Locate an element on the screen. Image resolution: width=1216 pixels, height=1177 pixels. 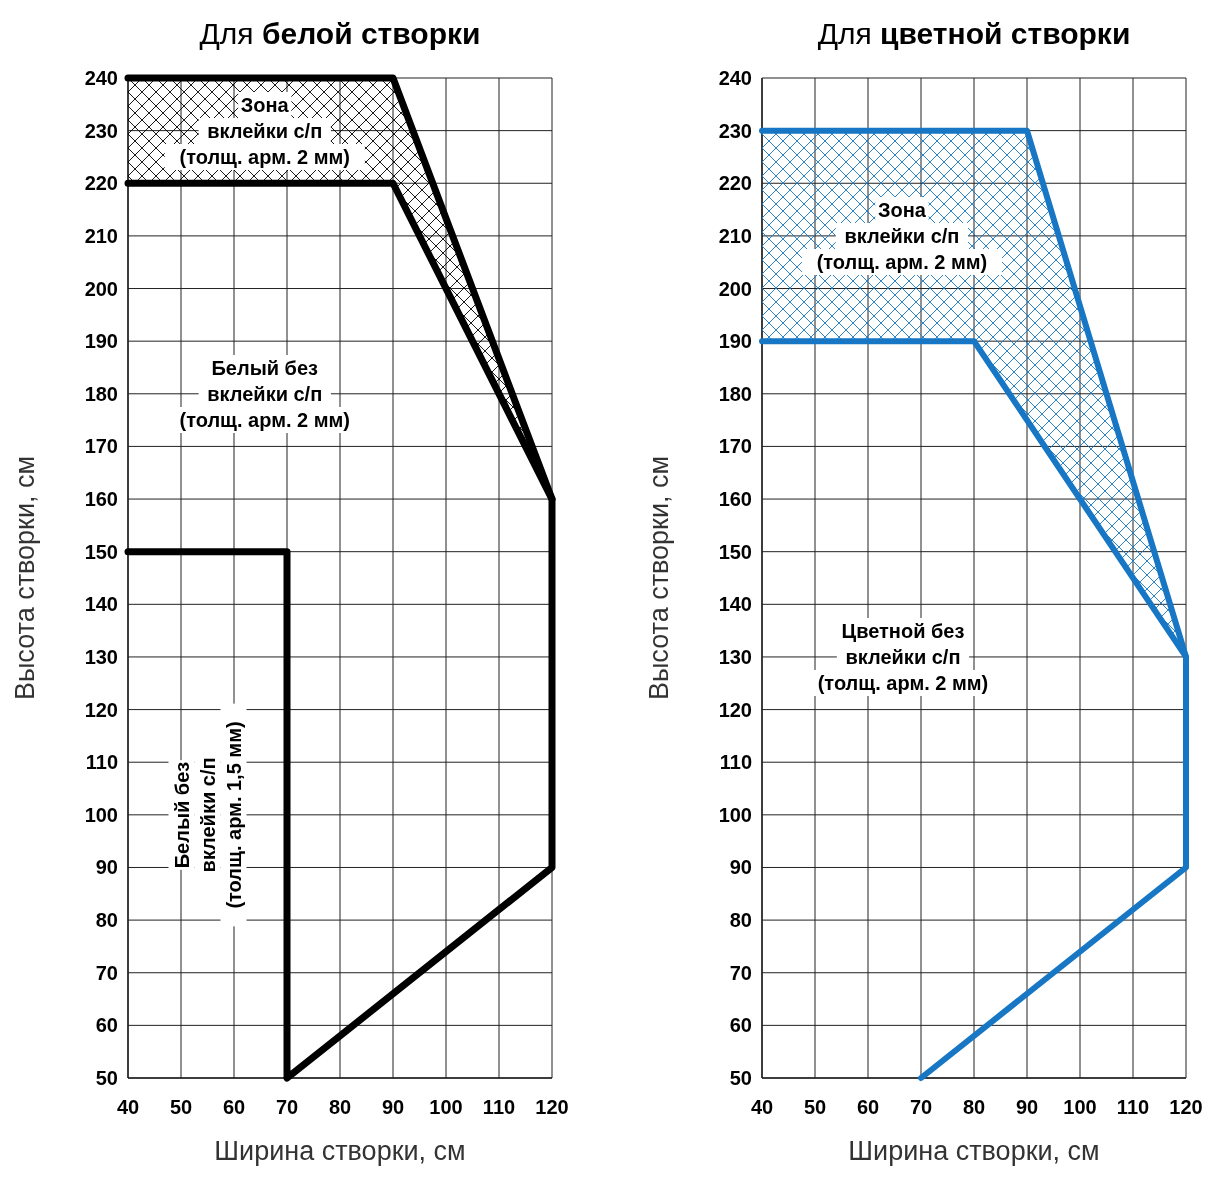
annotation: Белый без вклейки с/п (толщ. арм. 1,5 мм) is located at coordinates (207, 815).